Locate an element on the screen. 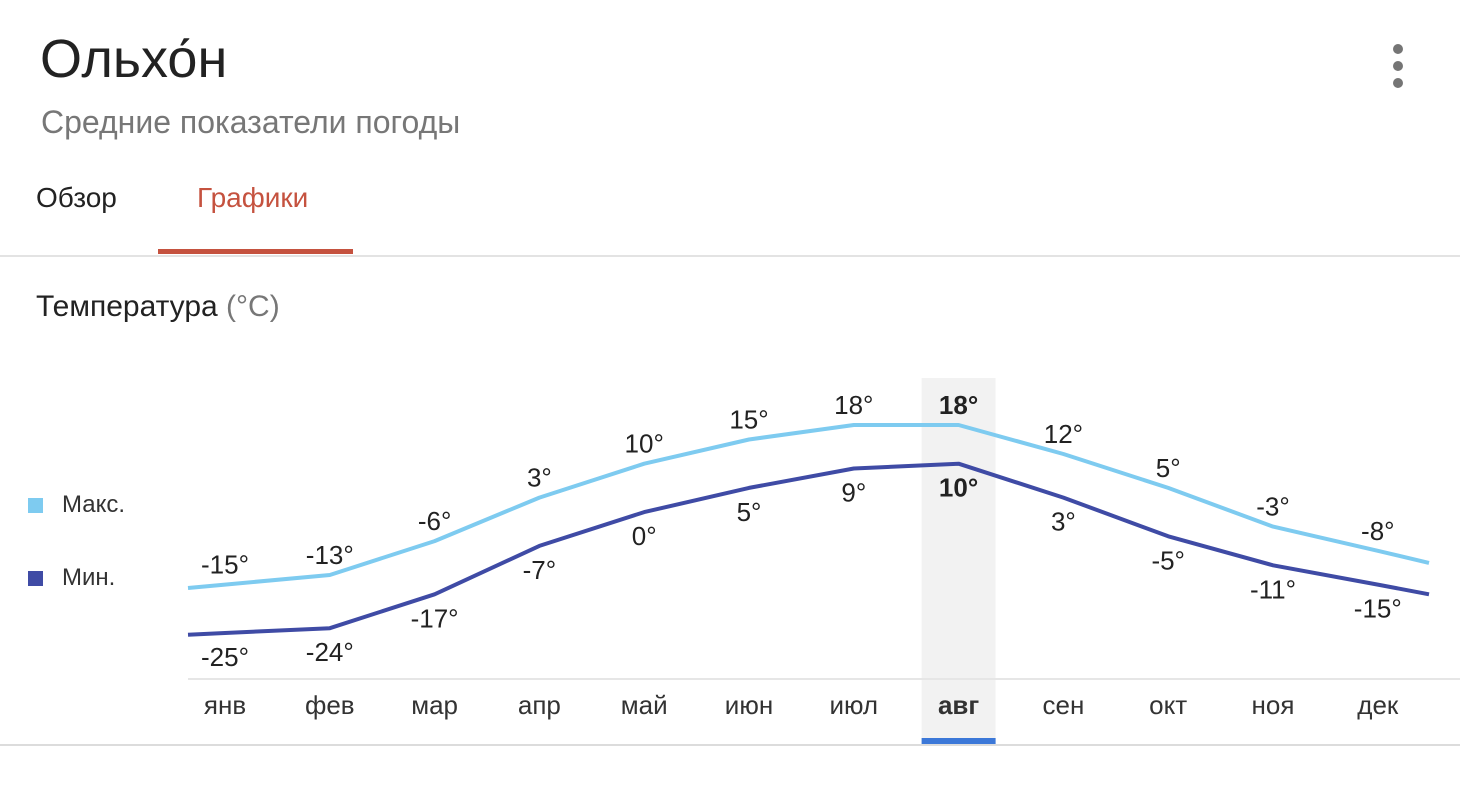  tab-charts: Графики is located at coordinates (253, 197).